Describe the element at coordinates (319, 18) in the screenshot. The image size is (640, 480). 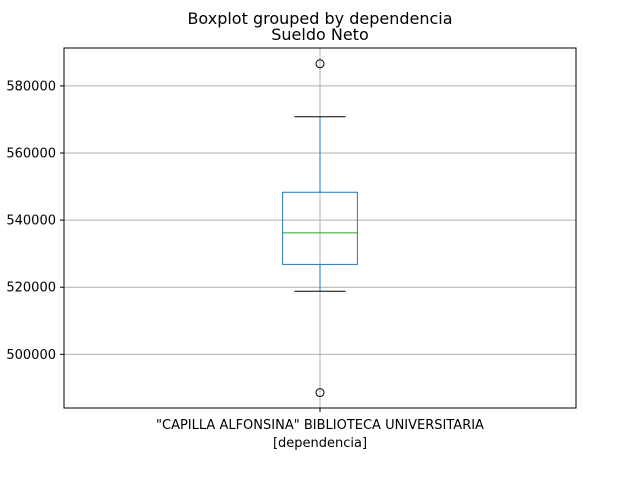
I see `chart-suptitle: Boxplot grouped by dependencia` at that location.